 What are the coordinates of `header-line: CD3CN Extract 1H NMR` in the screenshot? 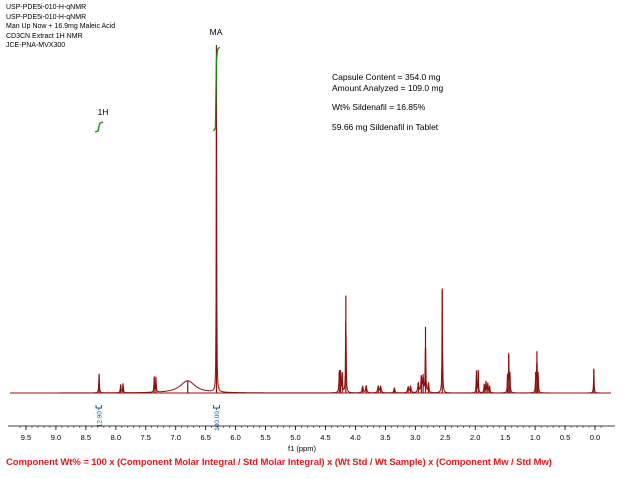 It's located at (44, 36).